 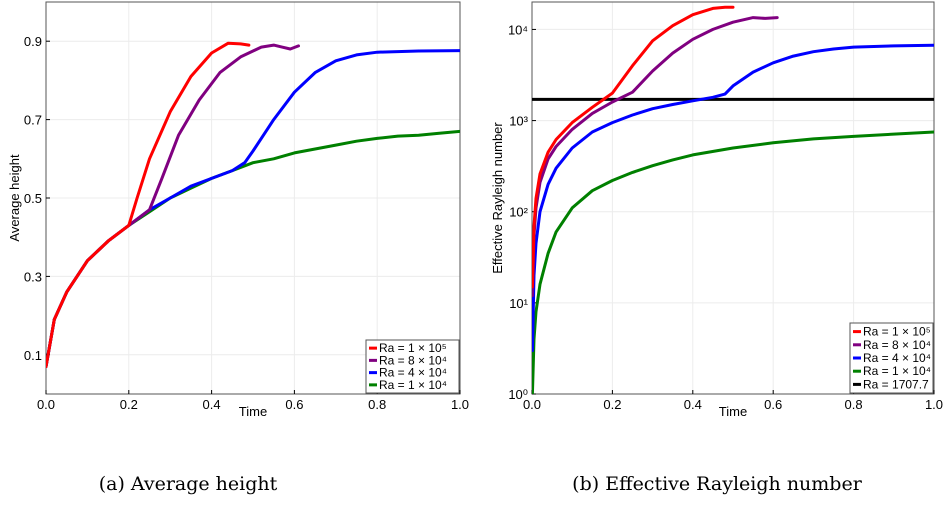 What do you see at coordinates (33, 198) in the screenshot?
I see `y-tick-label: 0.5` at bounding box center [33, 198].